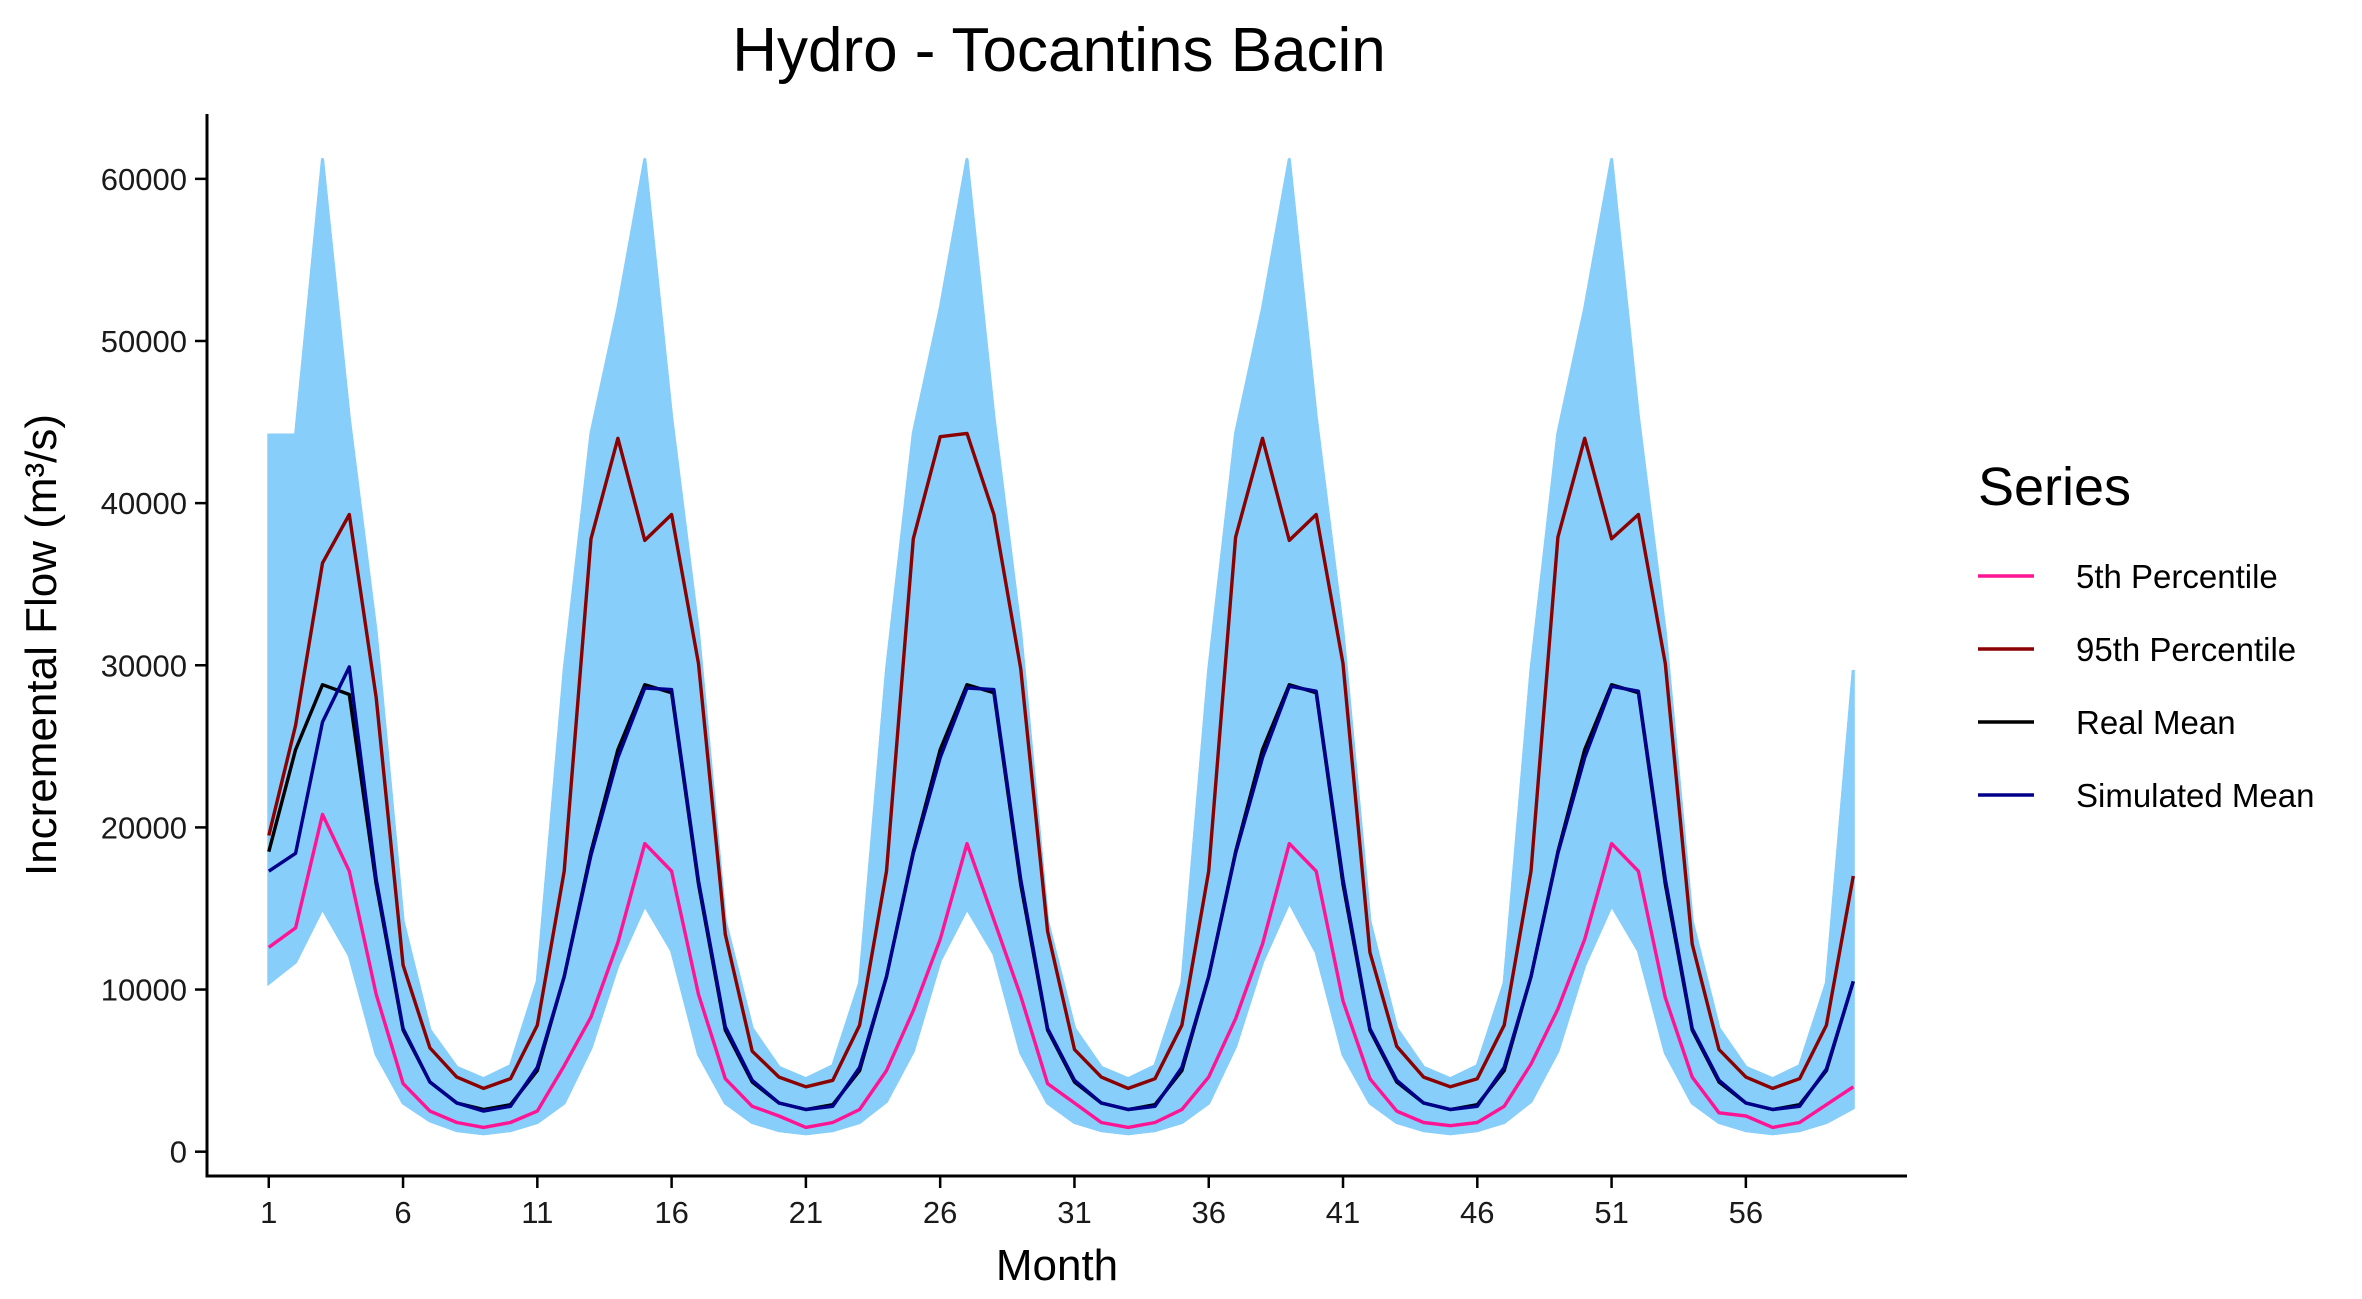  I want to click on y-tick-label: 40000, so click(144, 503).